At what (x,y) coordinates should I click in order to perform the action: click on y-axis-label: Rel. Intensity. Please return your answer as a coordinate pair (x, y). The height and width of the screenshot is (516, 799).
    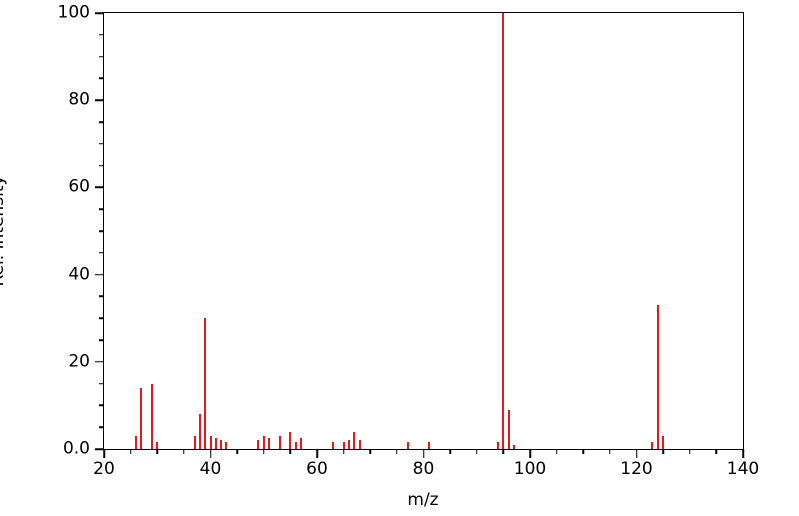
    Looking at the image, I should click on (4, 231).